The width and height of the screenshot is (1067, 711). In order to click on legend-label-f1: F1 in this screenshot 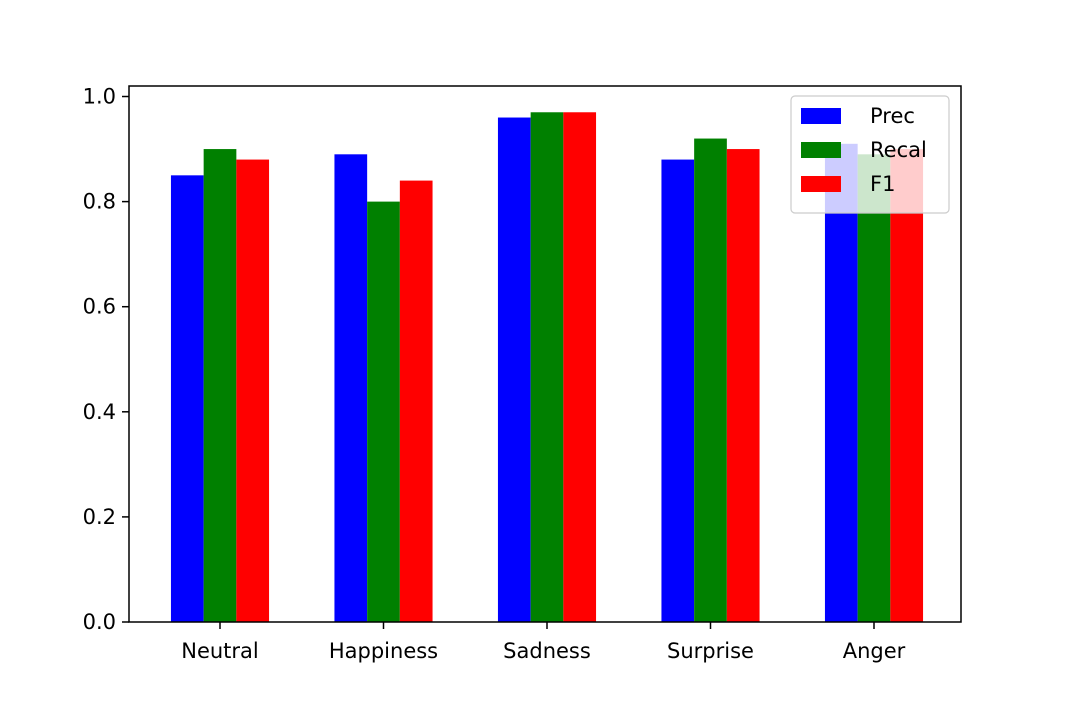, I will do `click(882, 184)`.